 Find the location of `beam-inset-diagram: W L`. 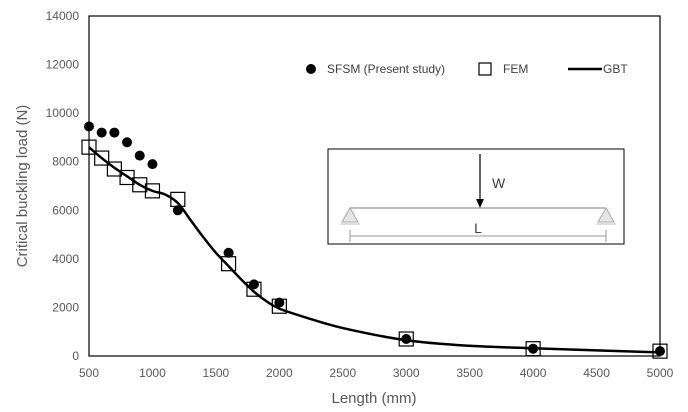

beam-inset-diagram: W L is located at coordinates (476, 196).